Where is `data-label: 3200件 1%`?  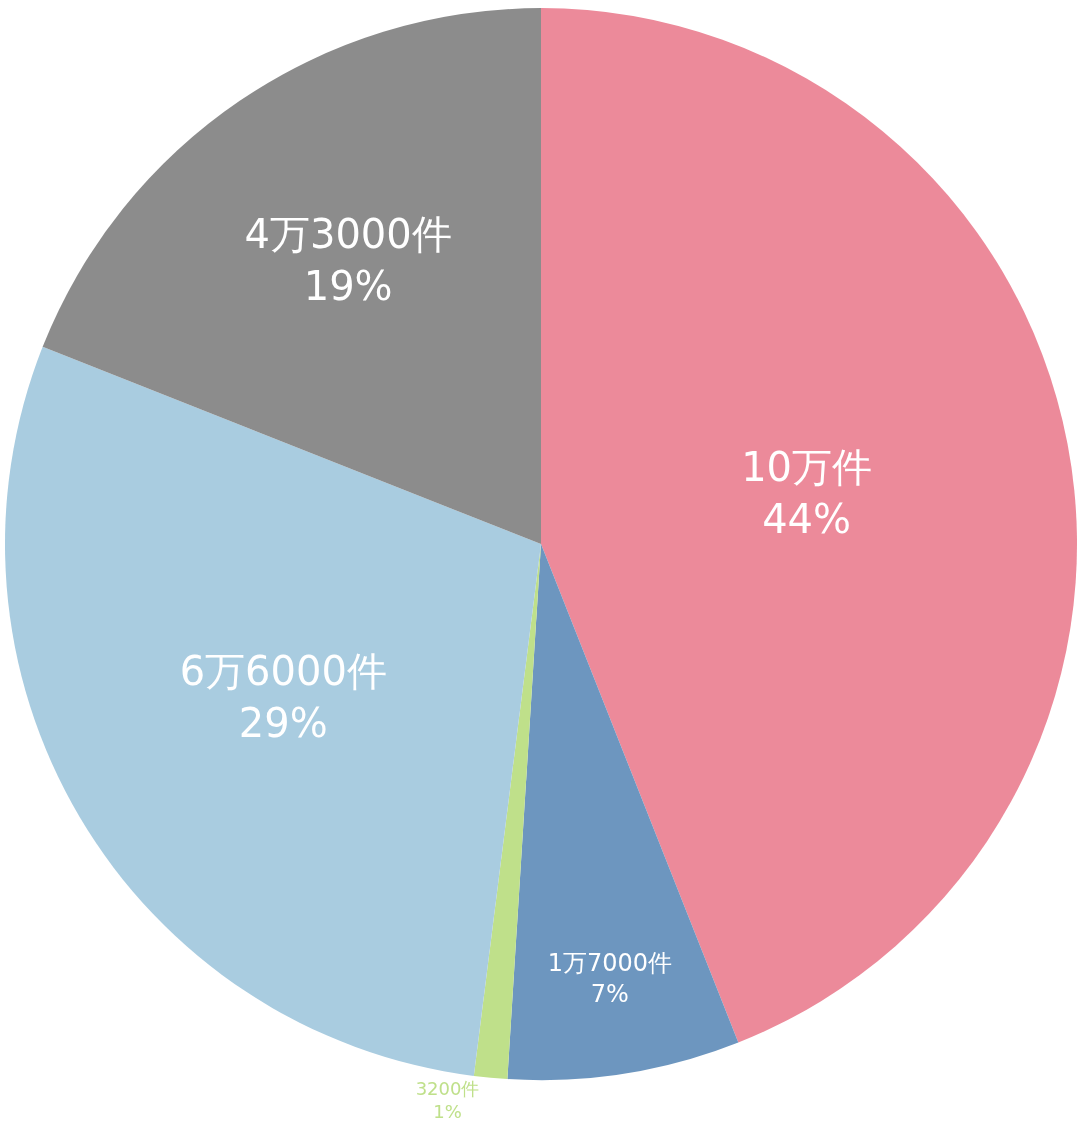
data-label: 3200件 1% is located at coordinates (447, 1099).